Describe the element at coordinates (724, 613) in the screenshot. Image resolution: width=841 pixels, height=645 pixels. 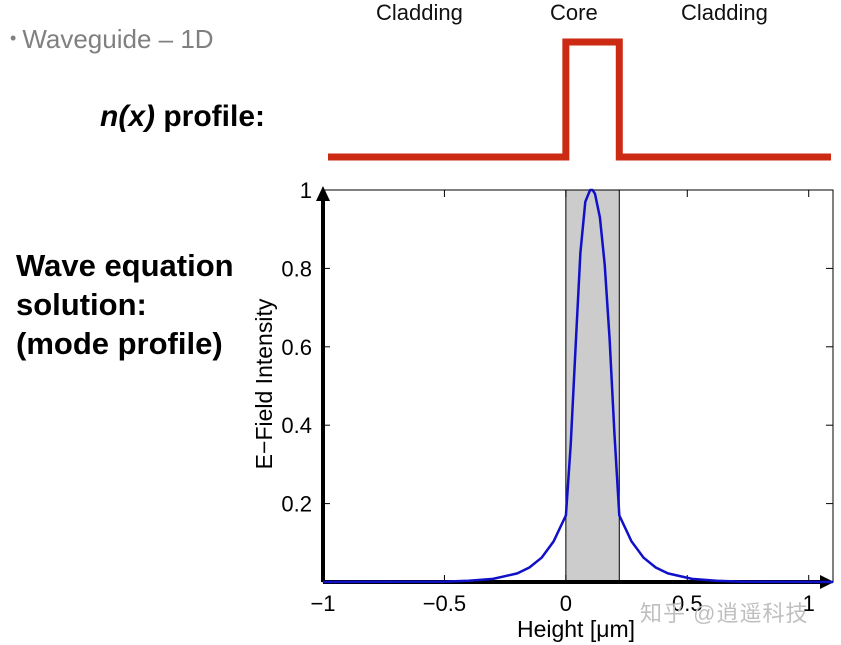
I see `watermark: 知乎 @逍遥科技` at that location.